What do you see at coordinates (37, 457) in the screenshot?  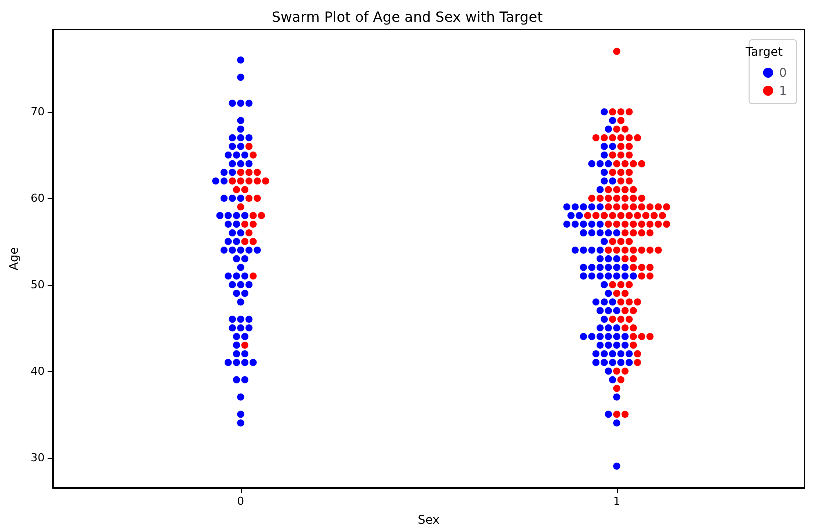 I see `y-tick-label: 30` at bounding box center [37, 457].